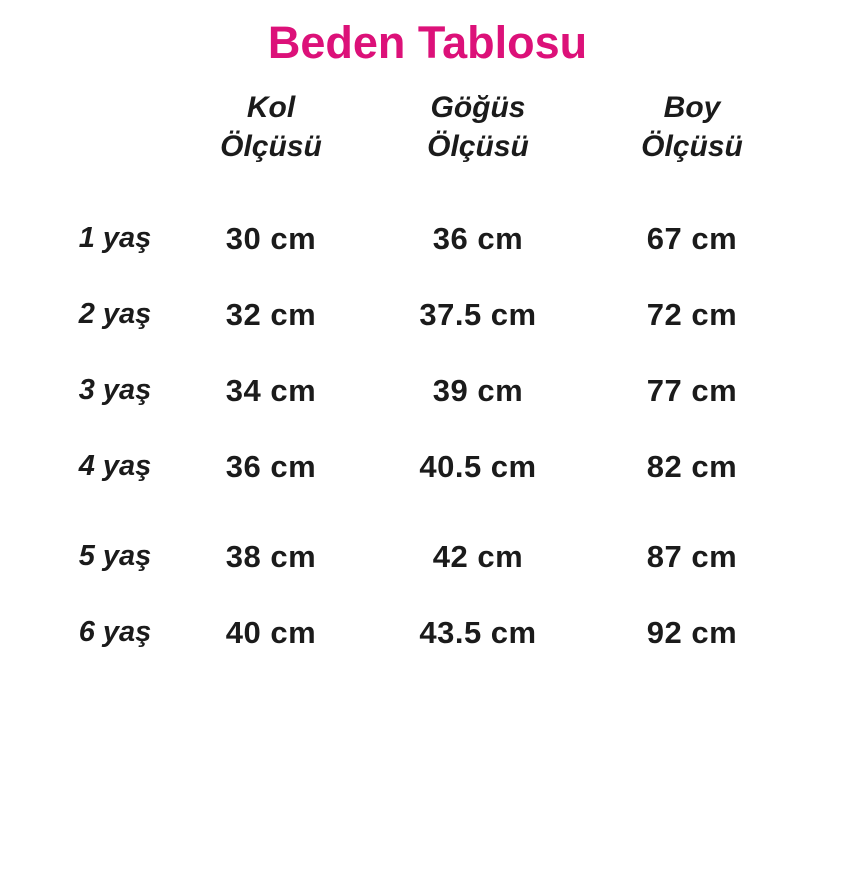  What do you see at coordinates (115, 238) in the screenshot?
I see `row-age-label: 1 yaş` at bounding box center [115, 238].